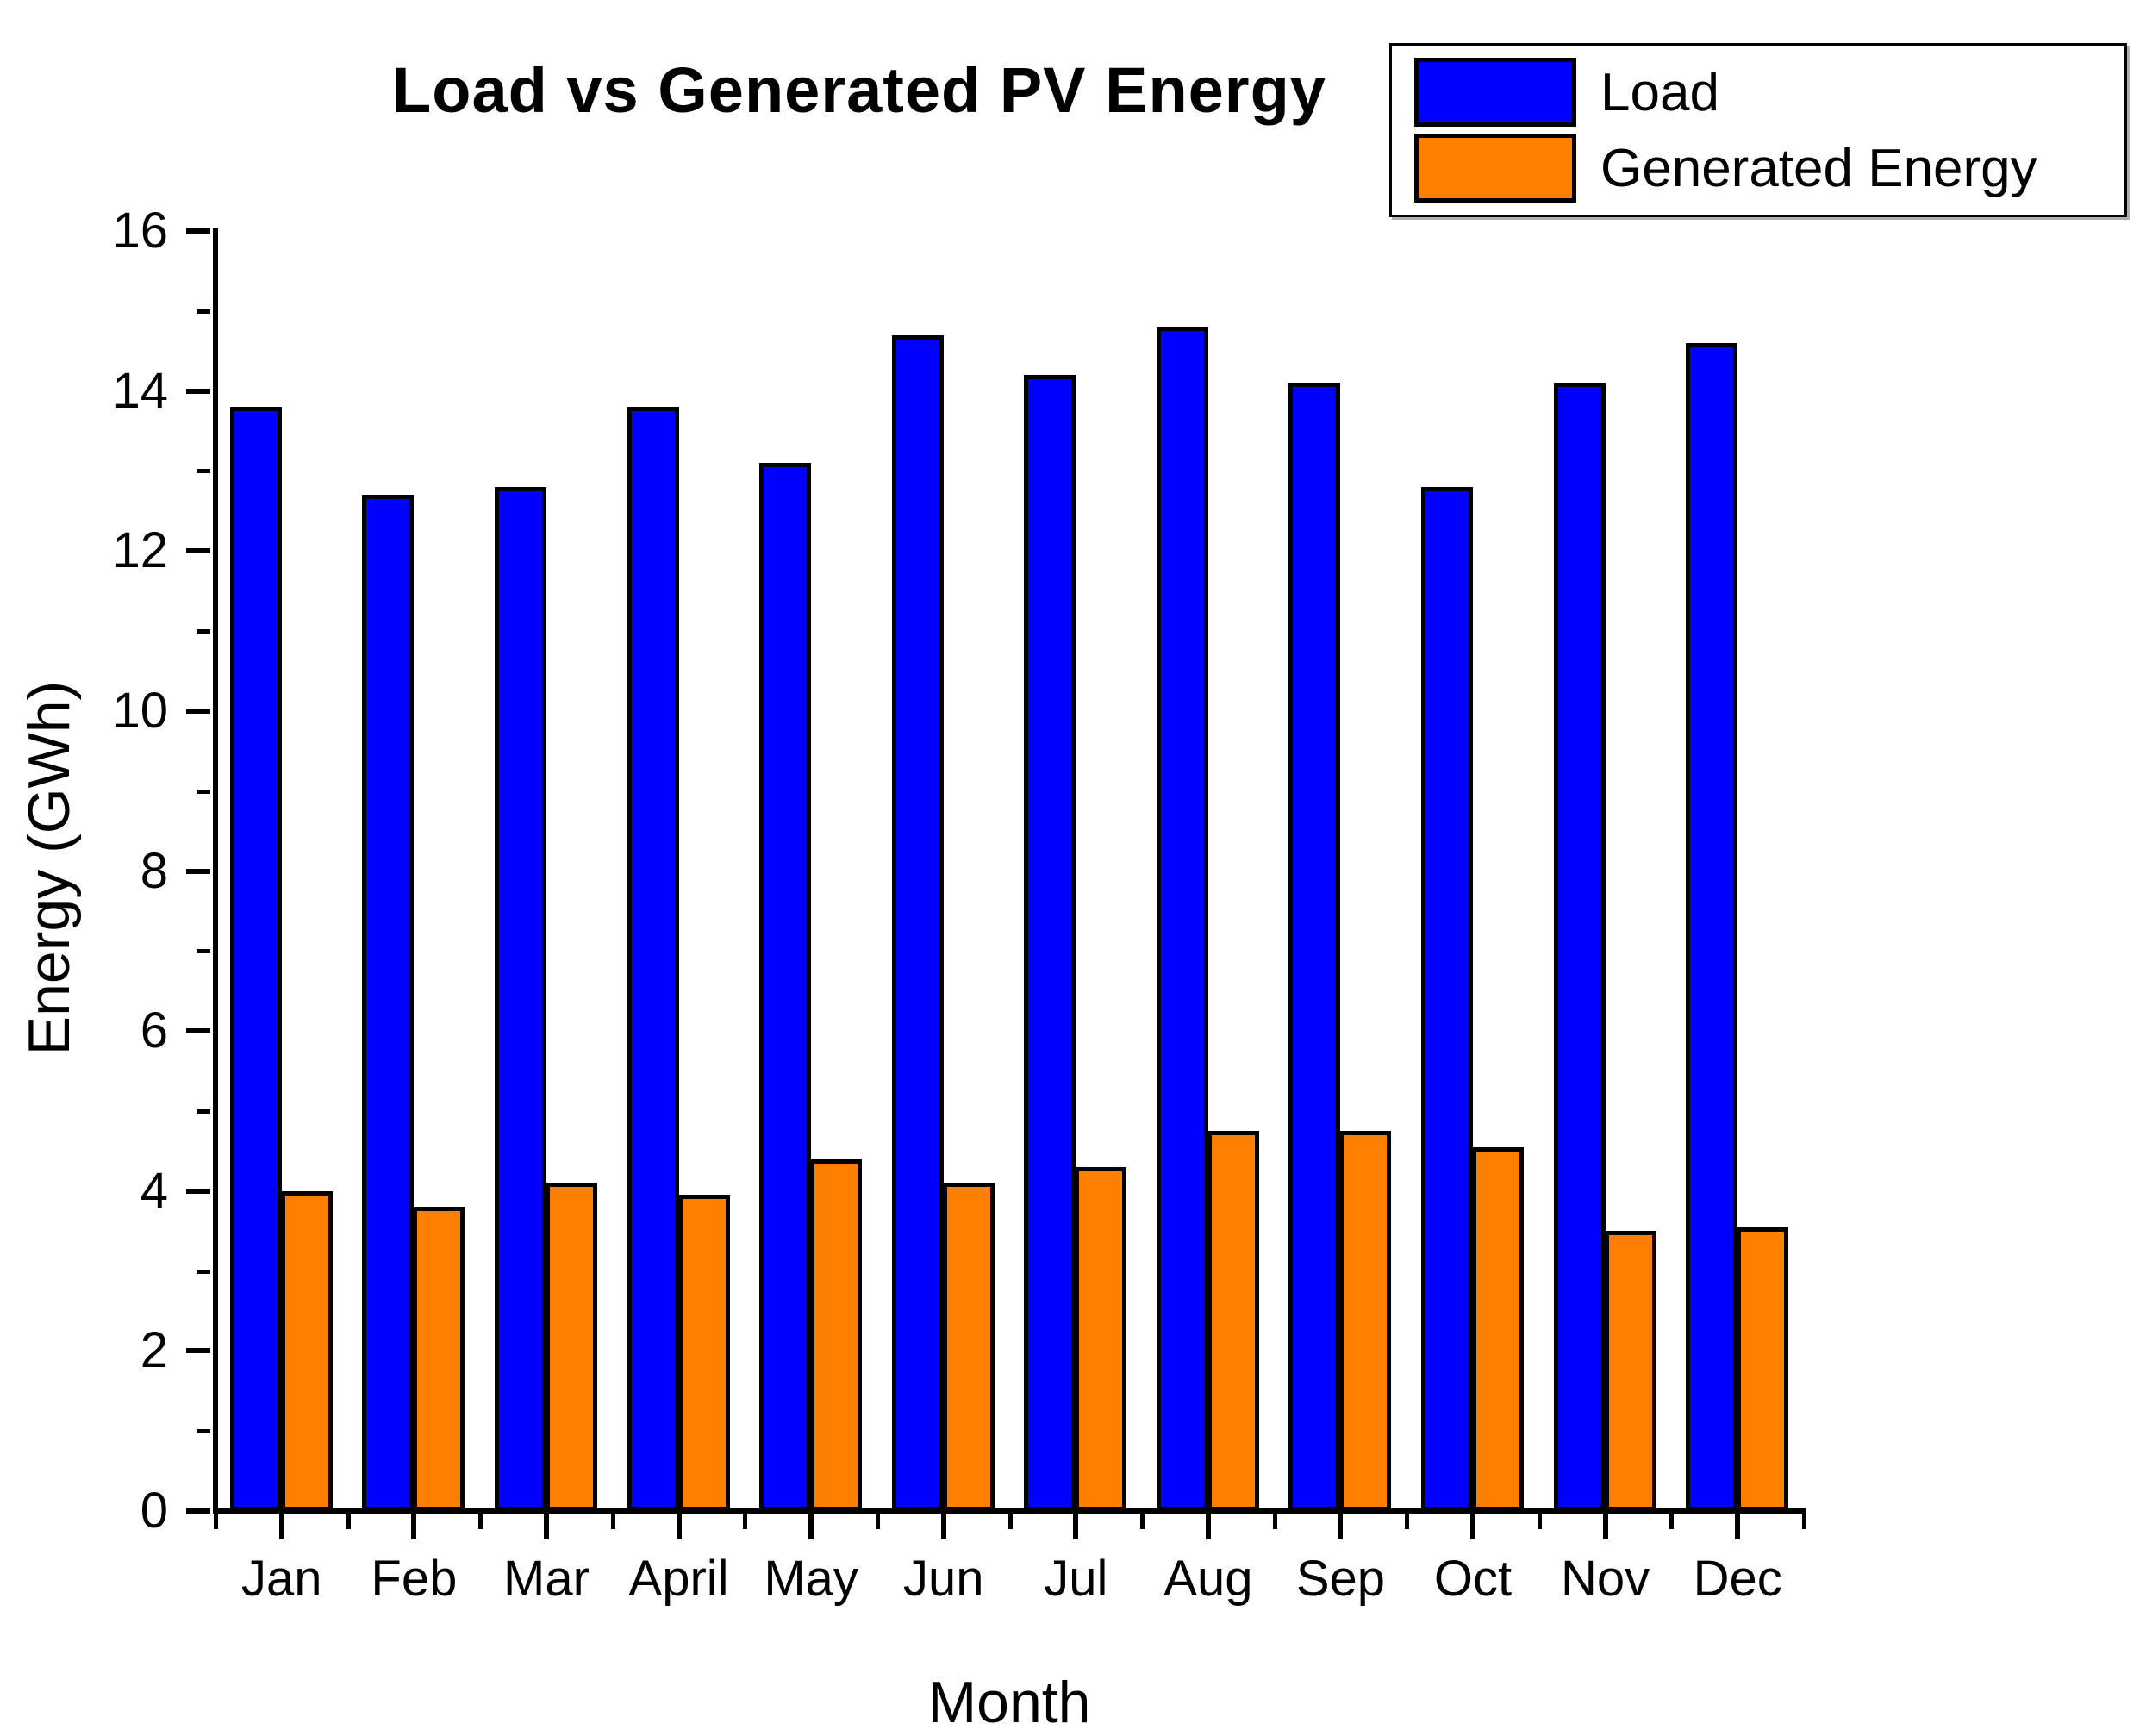 The height and width of the screenshot is (1736, 2146). What do you see at coordinates (1365, 1321) in the screenshot?
I see `bar-generated-energy-sep` at bounding box center [1365, 1321].